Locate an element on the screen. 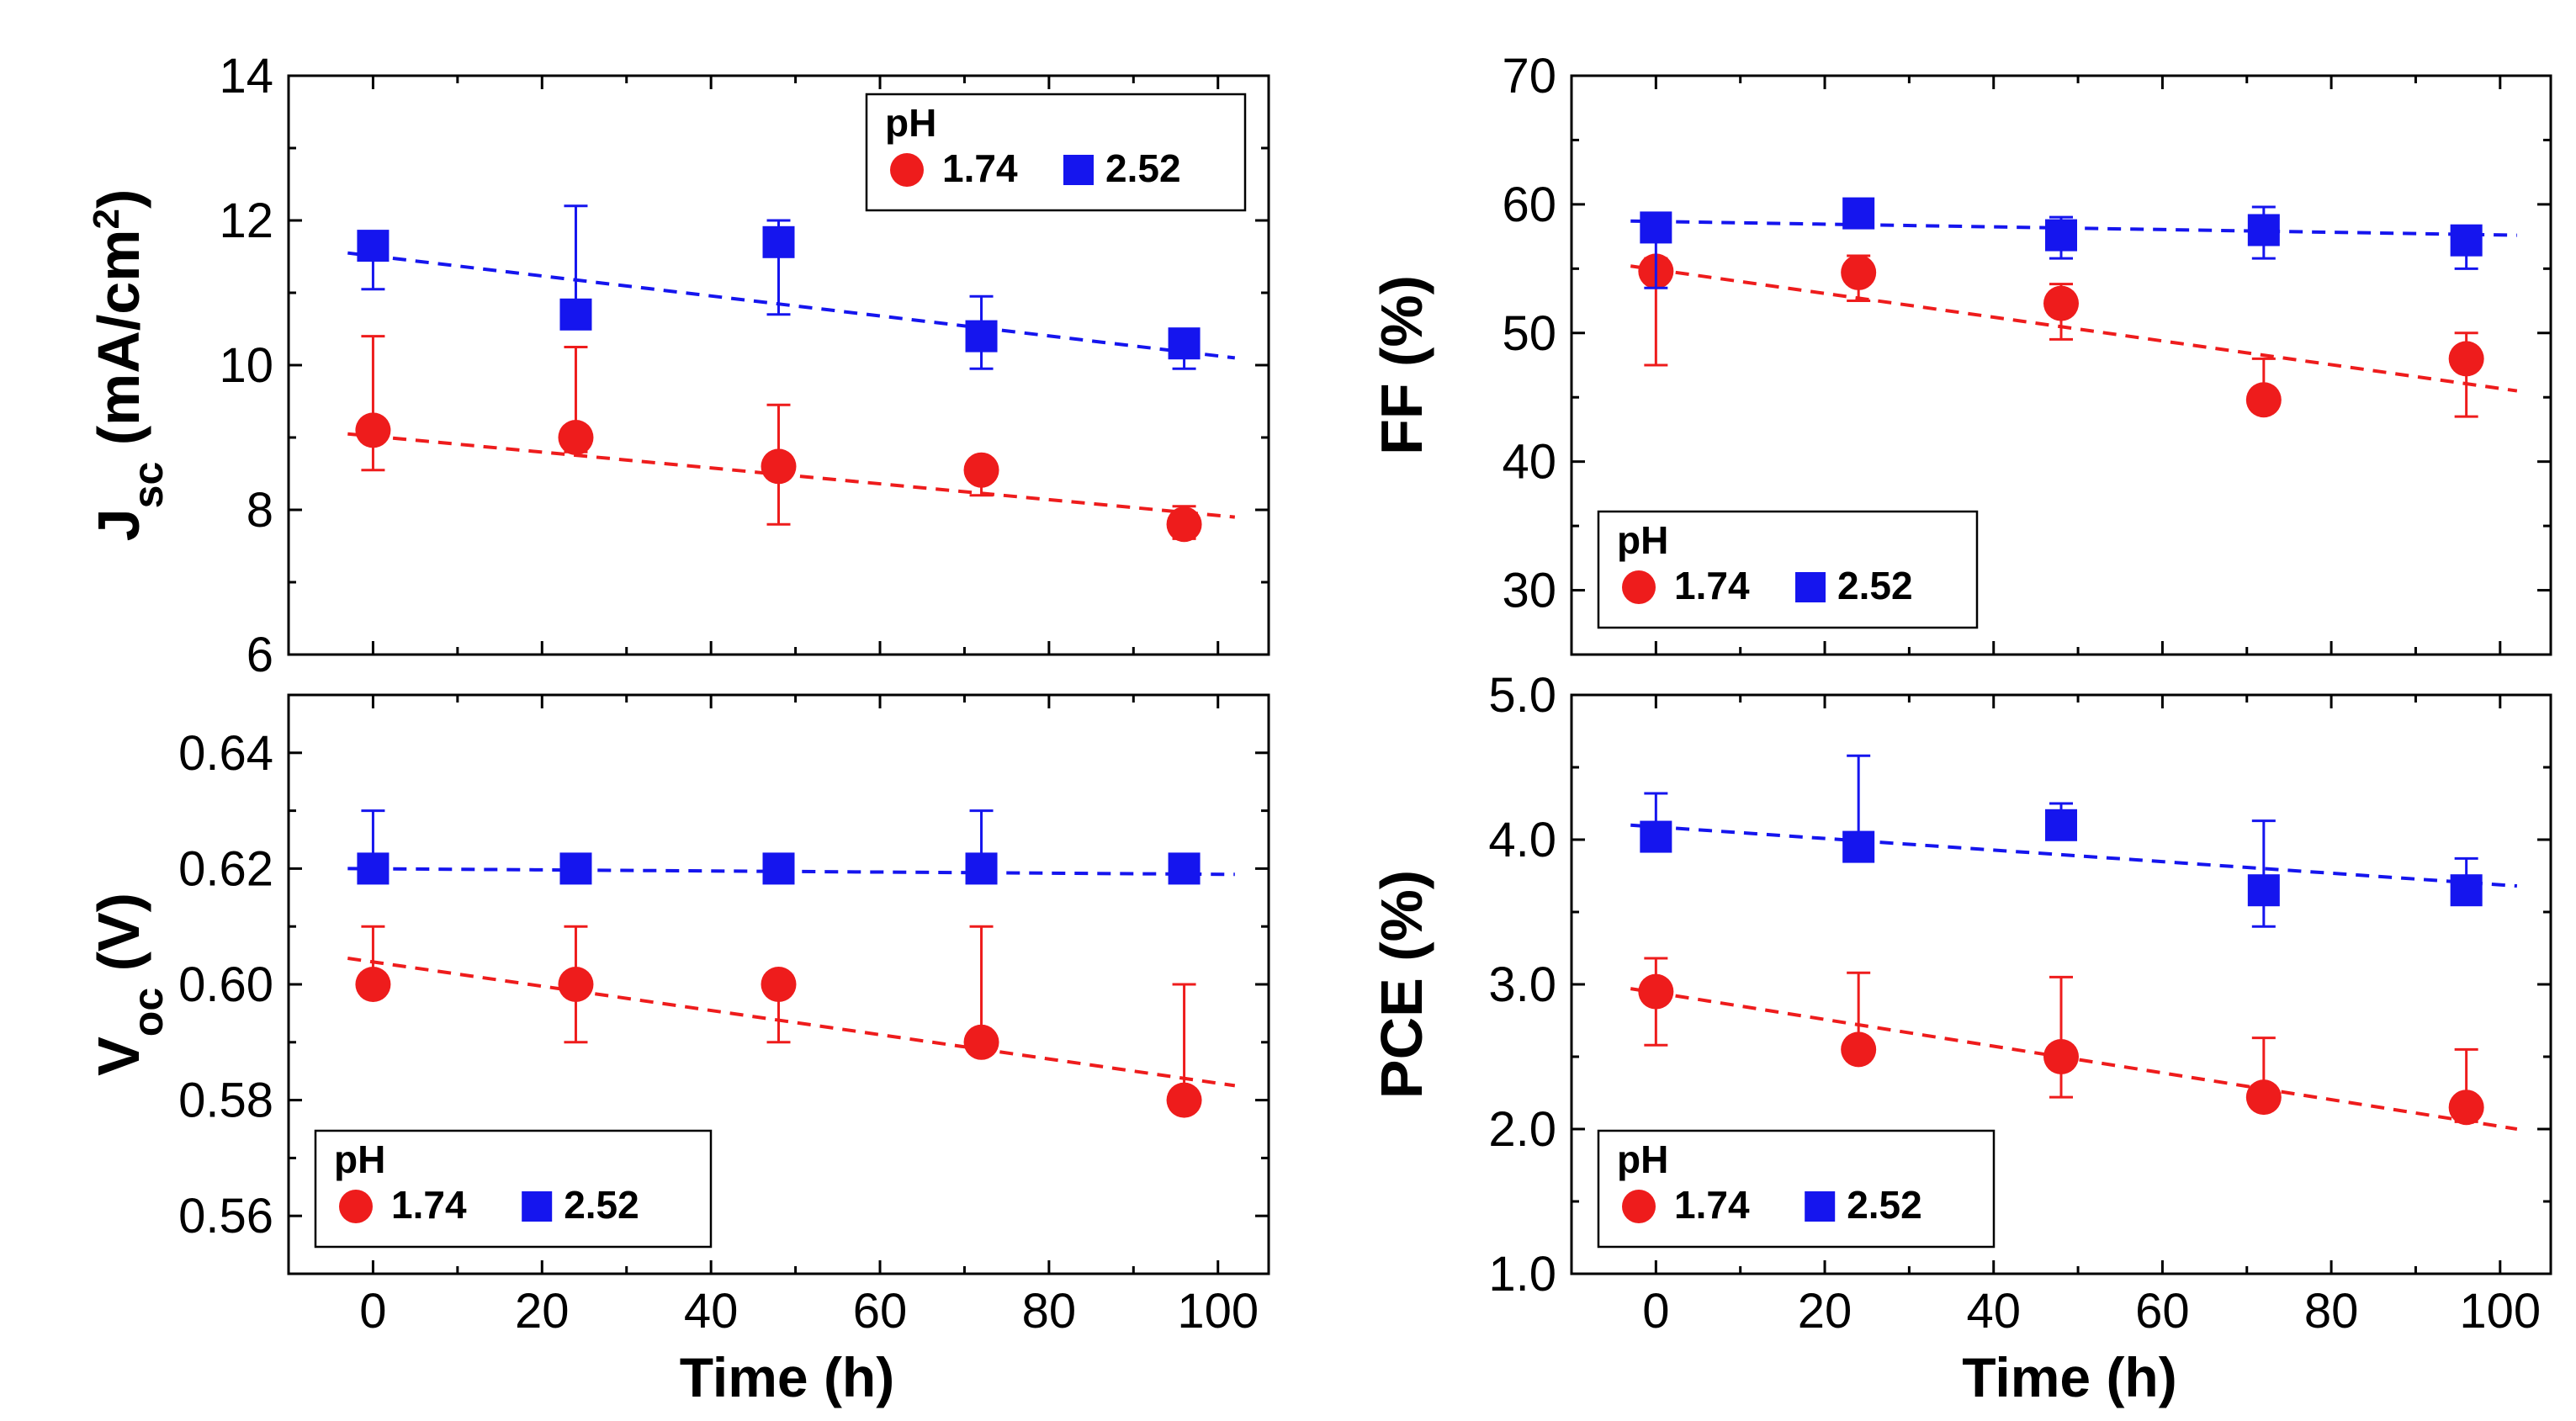 The image size is (2576, 1421). ff-ytick-label: 70 is located at coordinates (1529, 76).